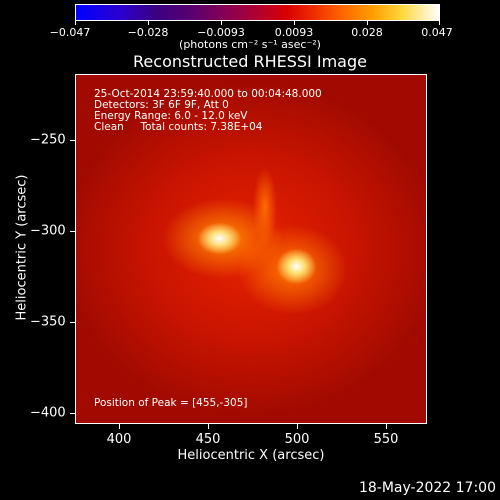  What do you see at coordinates (70, 32) in the screenshot?
I see `colorbar-label: −0.047` at bounding box center [70, 32].